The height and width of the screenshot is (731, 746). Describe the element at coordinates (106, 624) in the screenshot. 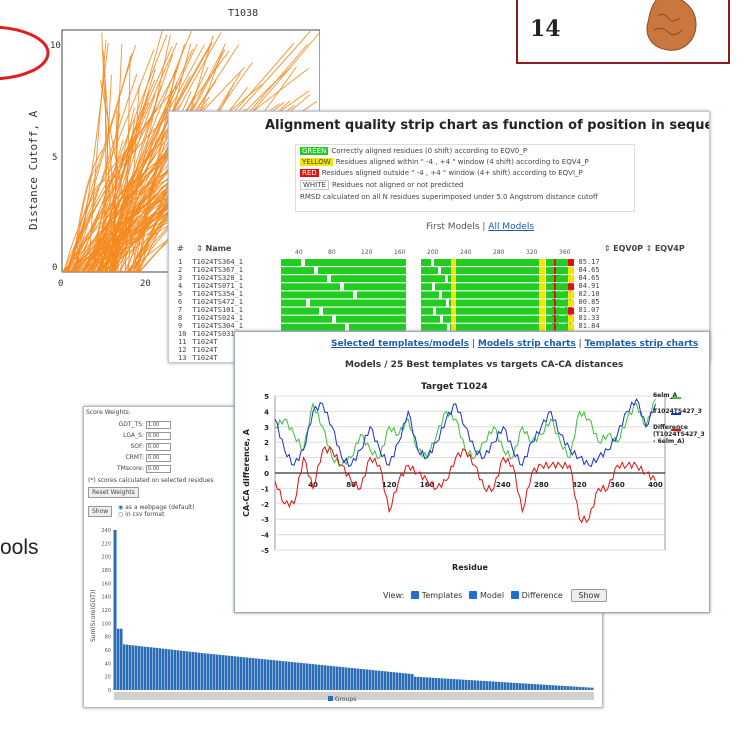

I see `bar-y-tick: 100` at that location.